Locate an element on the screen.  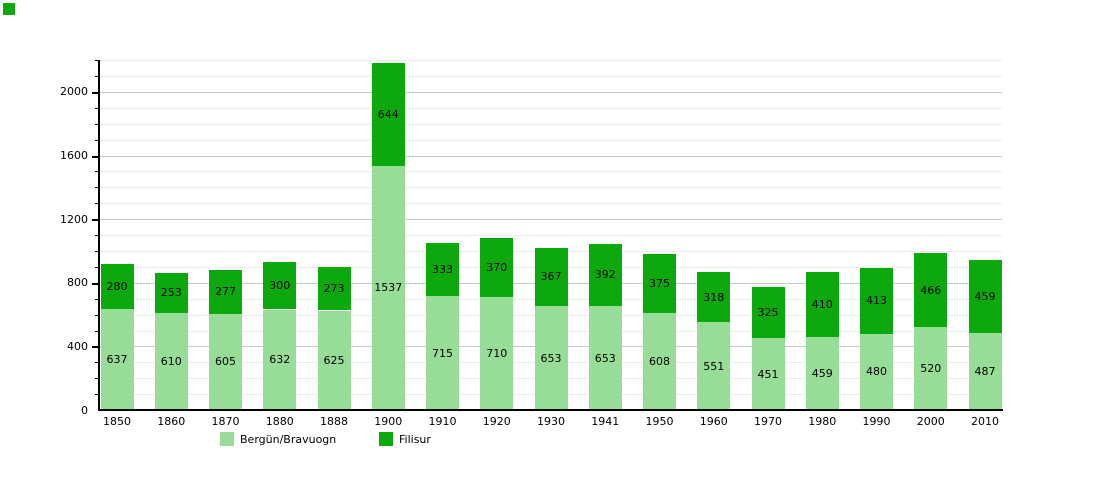
bar-value-label: 637 is located at coordinates (117, 359).